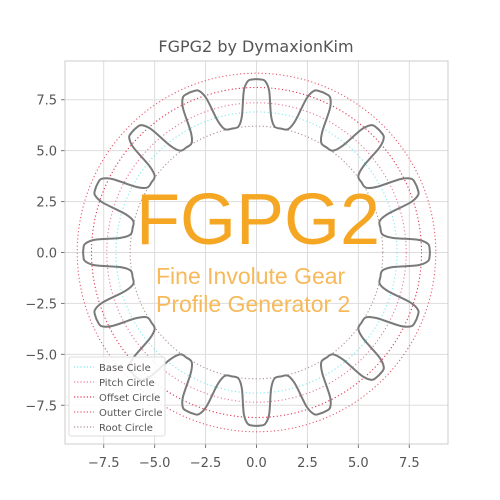 This screenshot has width=500, height=500. Describe the element at coordinates (46, 152) in the screenshot. I see `y-tick-label: 5.0` at that location.